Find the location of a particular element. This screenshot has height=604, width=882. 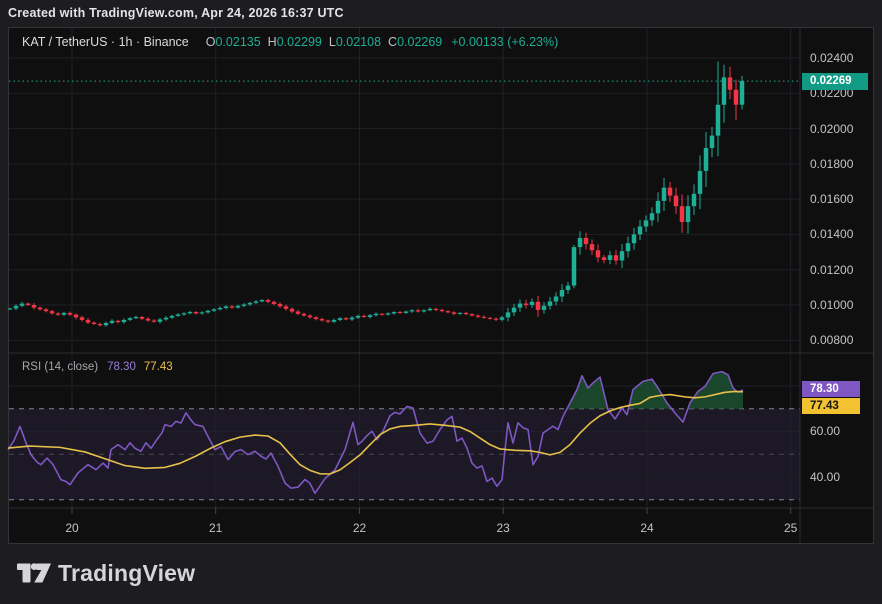

rsi-title: RSI (14, close) is located at coordinates (60, 367).